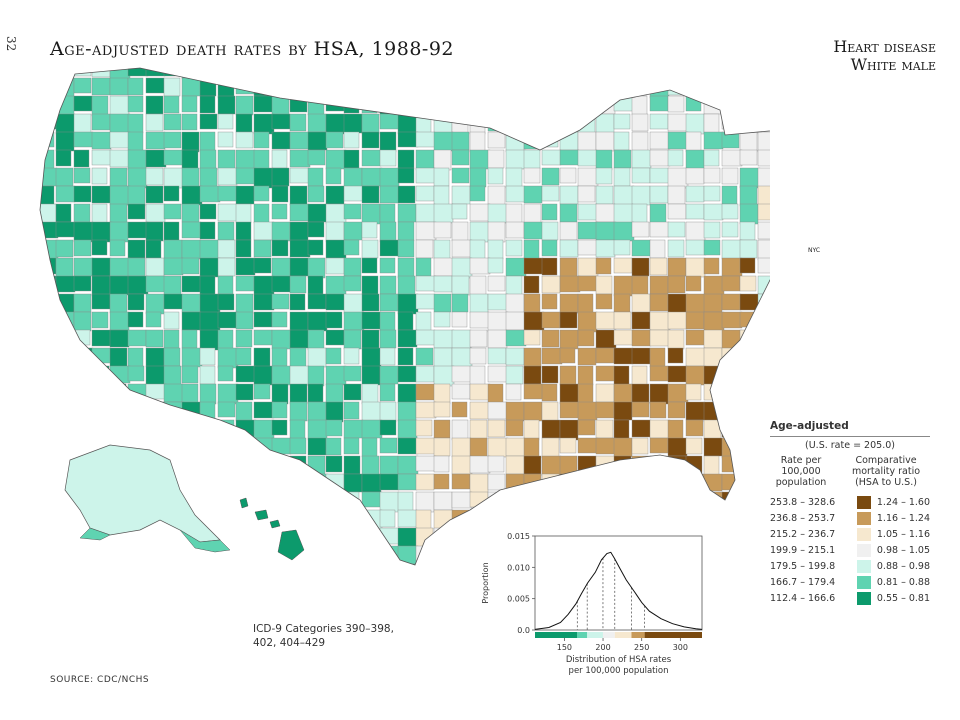 This screenshot has width=960, height=720. What do you see at coordinates (11, 44) in the screenshot?
I see `page-number: 32` at bounding box center [11, 44].